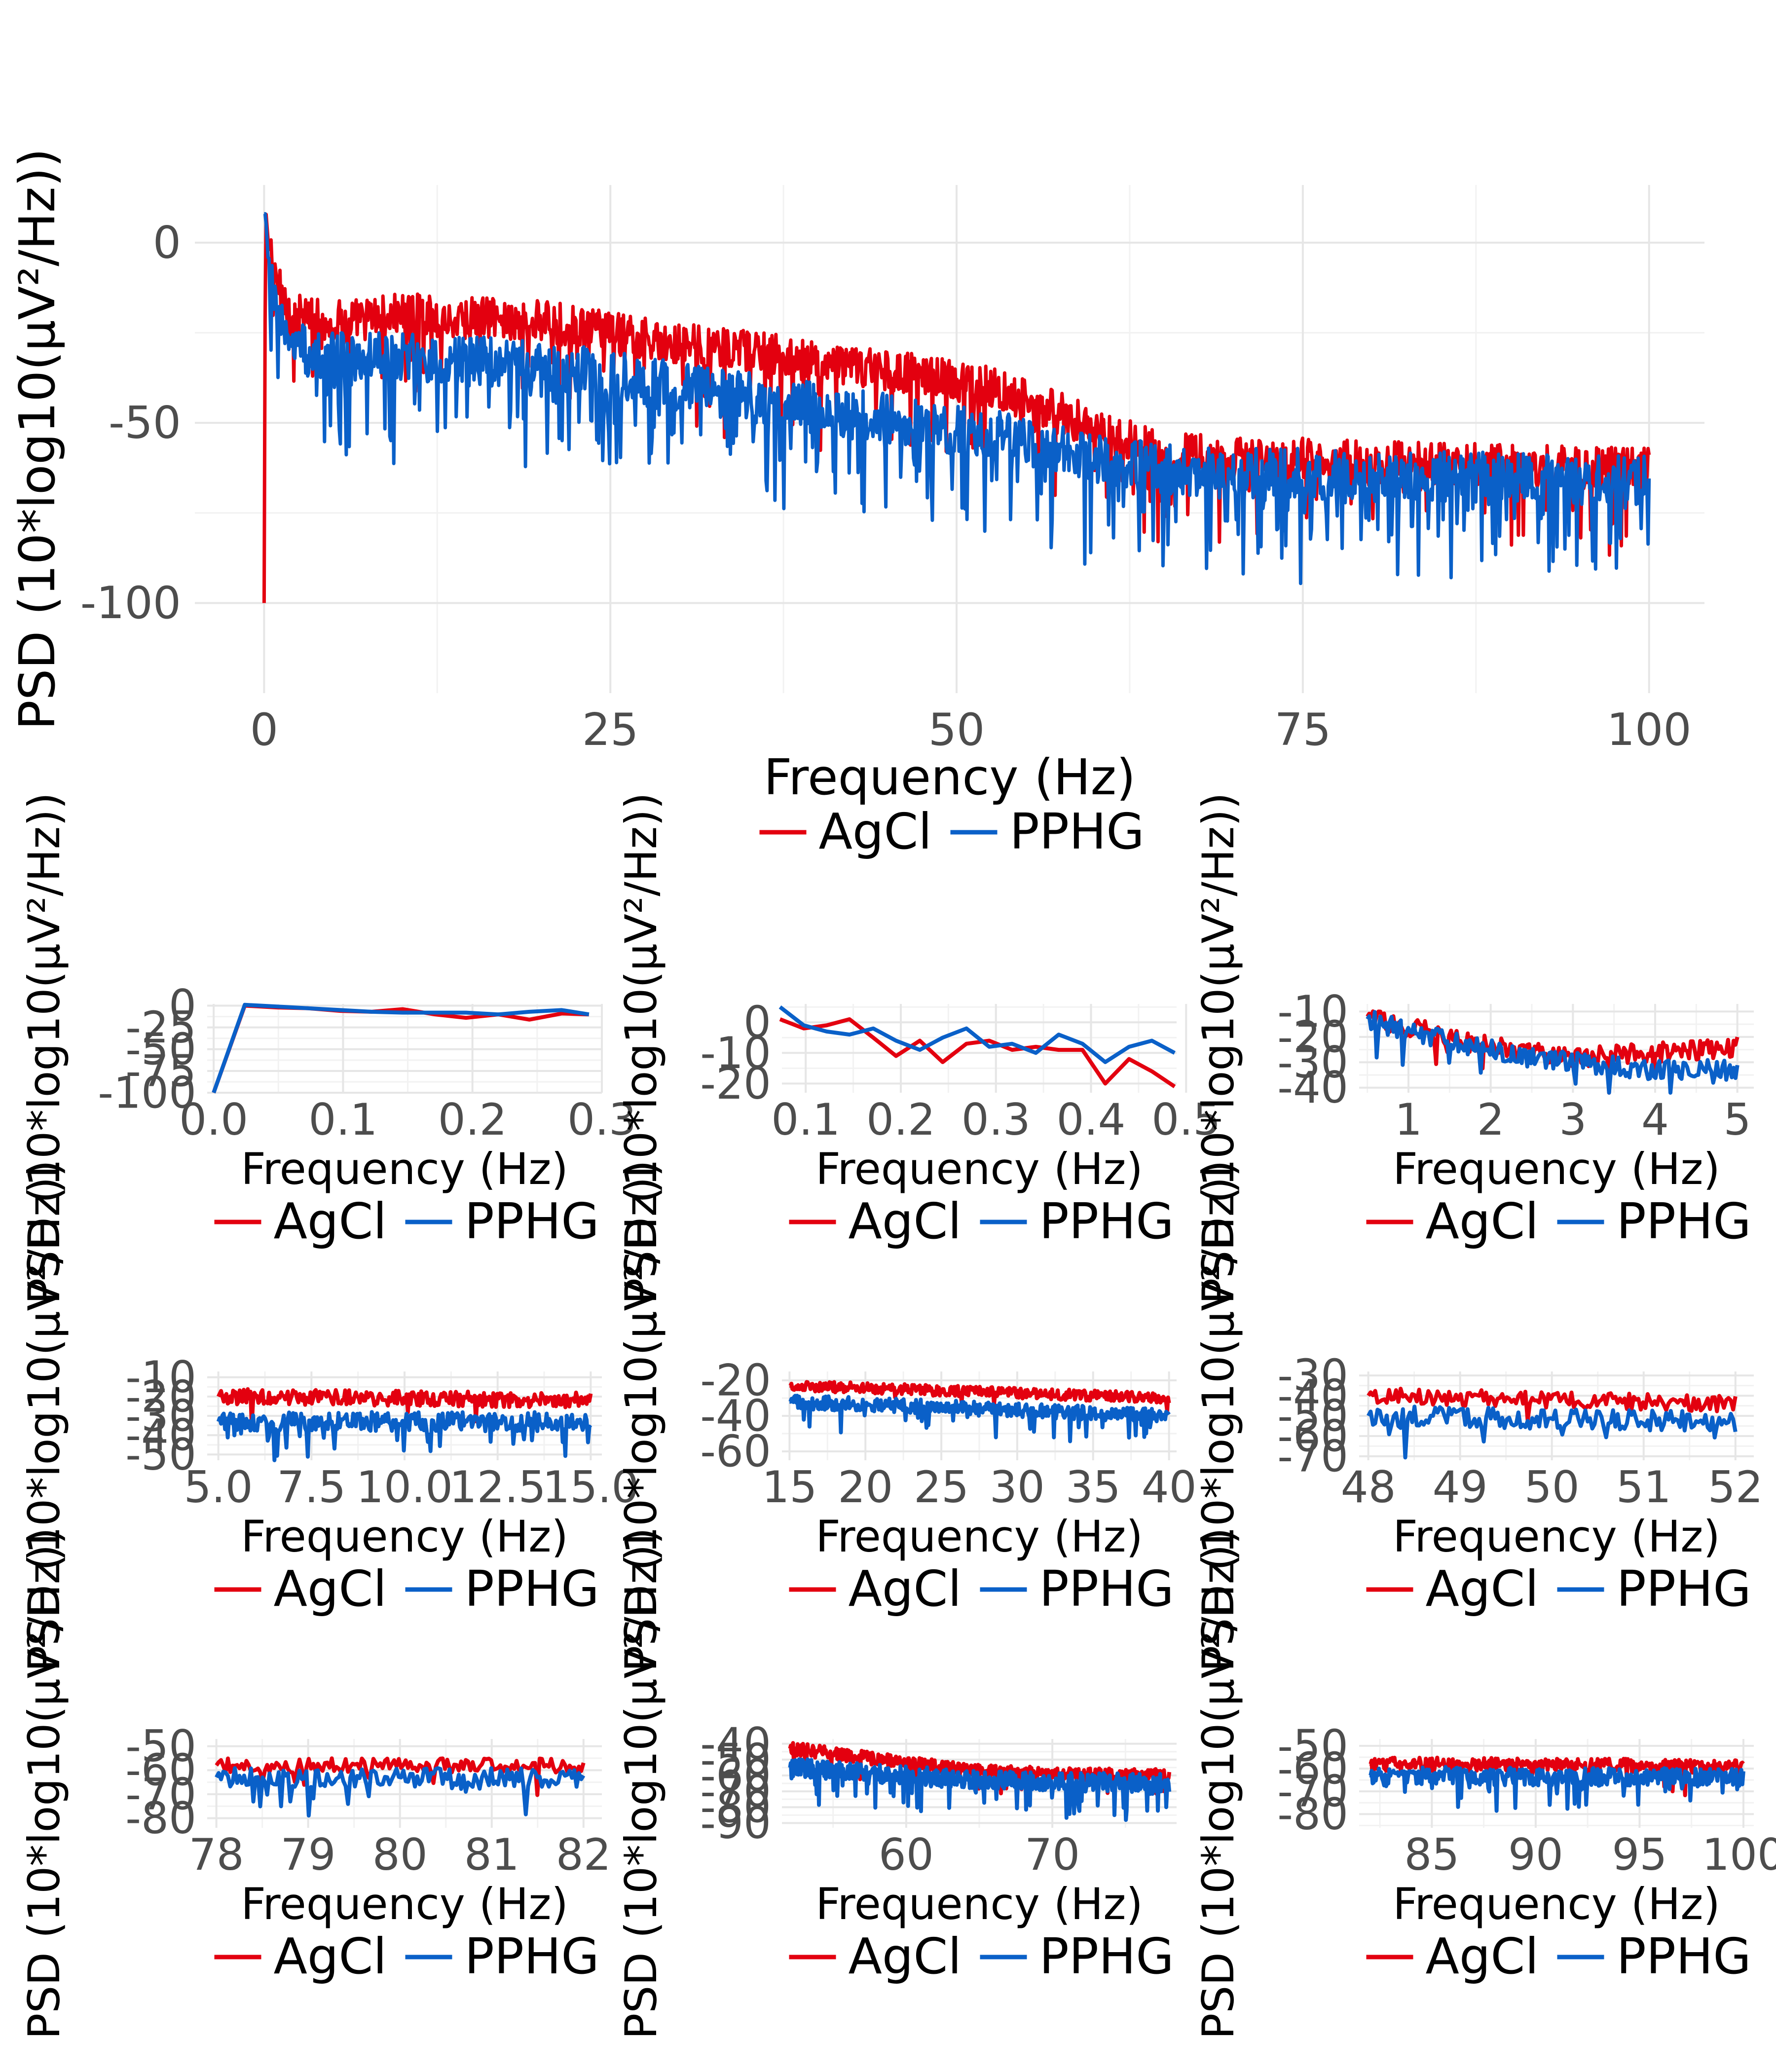 This screenshot has height=2072, width=1776. What do you see at coordinates (312, 1488) in the screenshot?
I see `x-tick-label: 7.5` at bounding box center [312, 1488].